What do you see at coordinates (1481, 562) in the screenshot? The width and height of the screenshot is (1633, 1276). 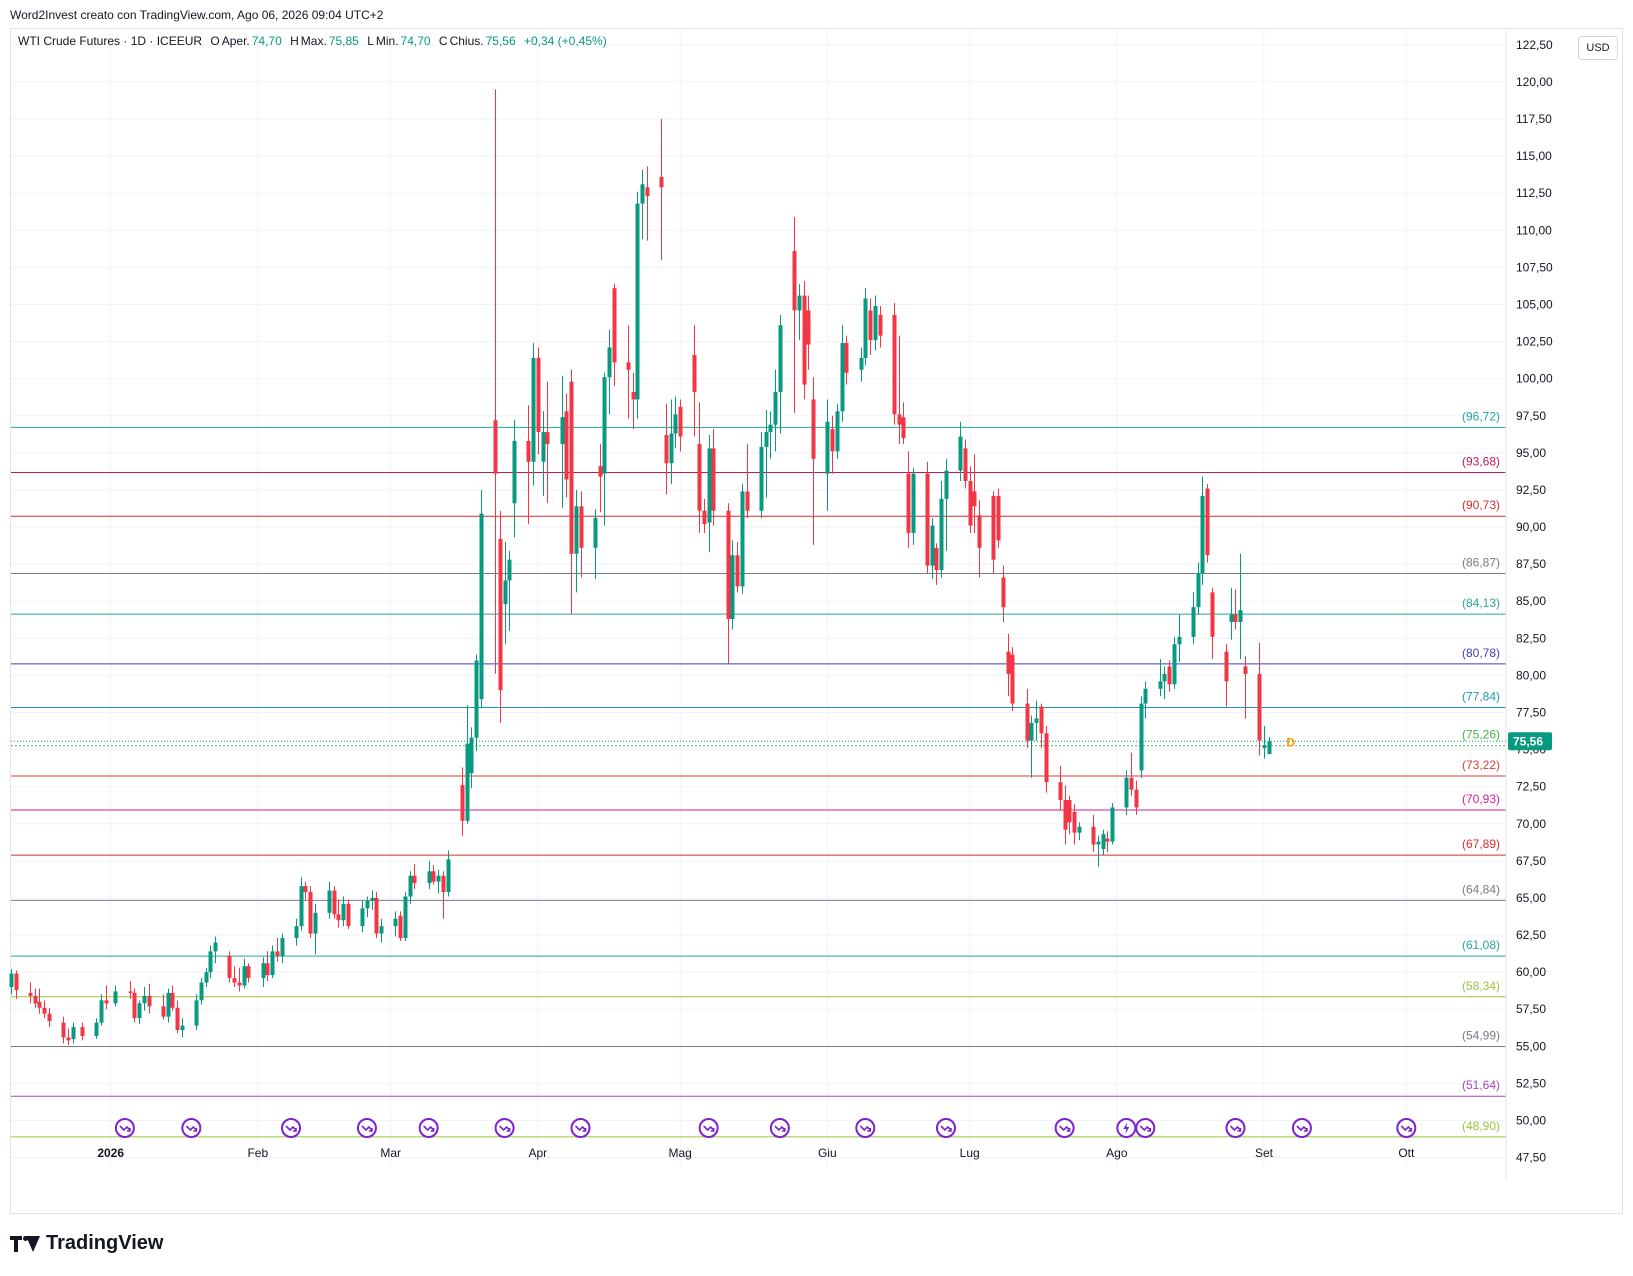 I see `level-label: (86,87)` at bounding box center [1481, 562].